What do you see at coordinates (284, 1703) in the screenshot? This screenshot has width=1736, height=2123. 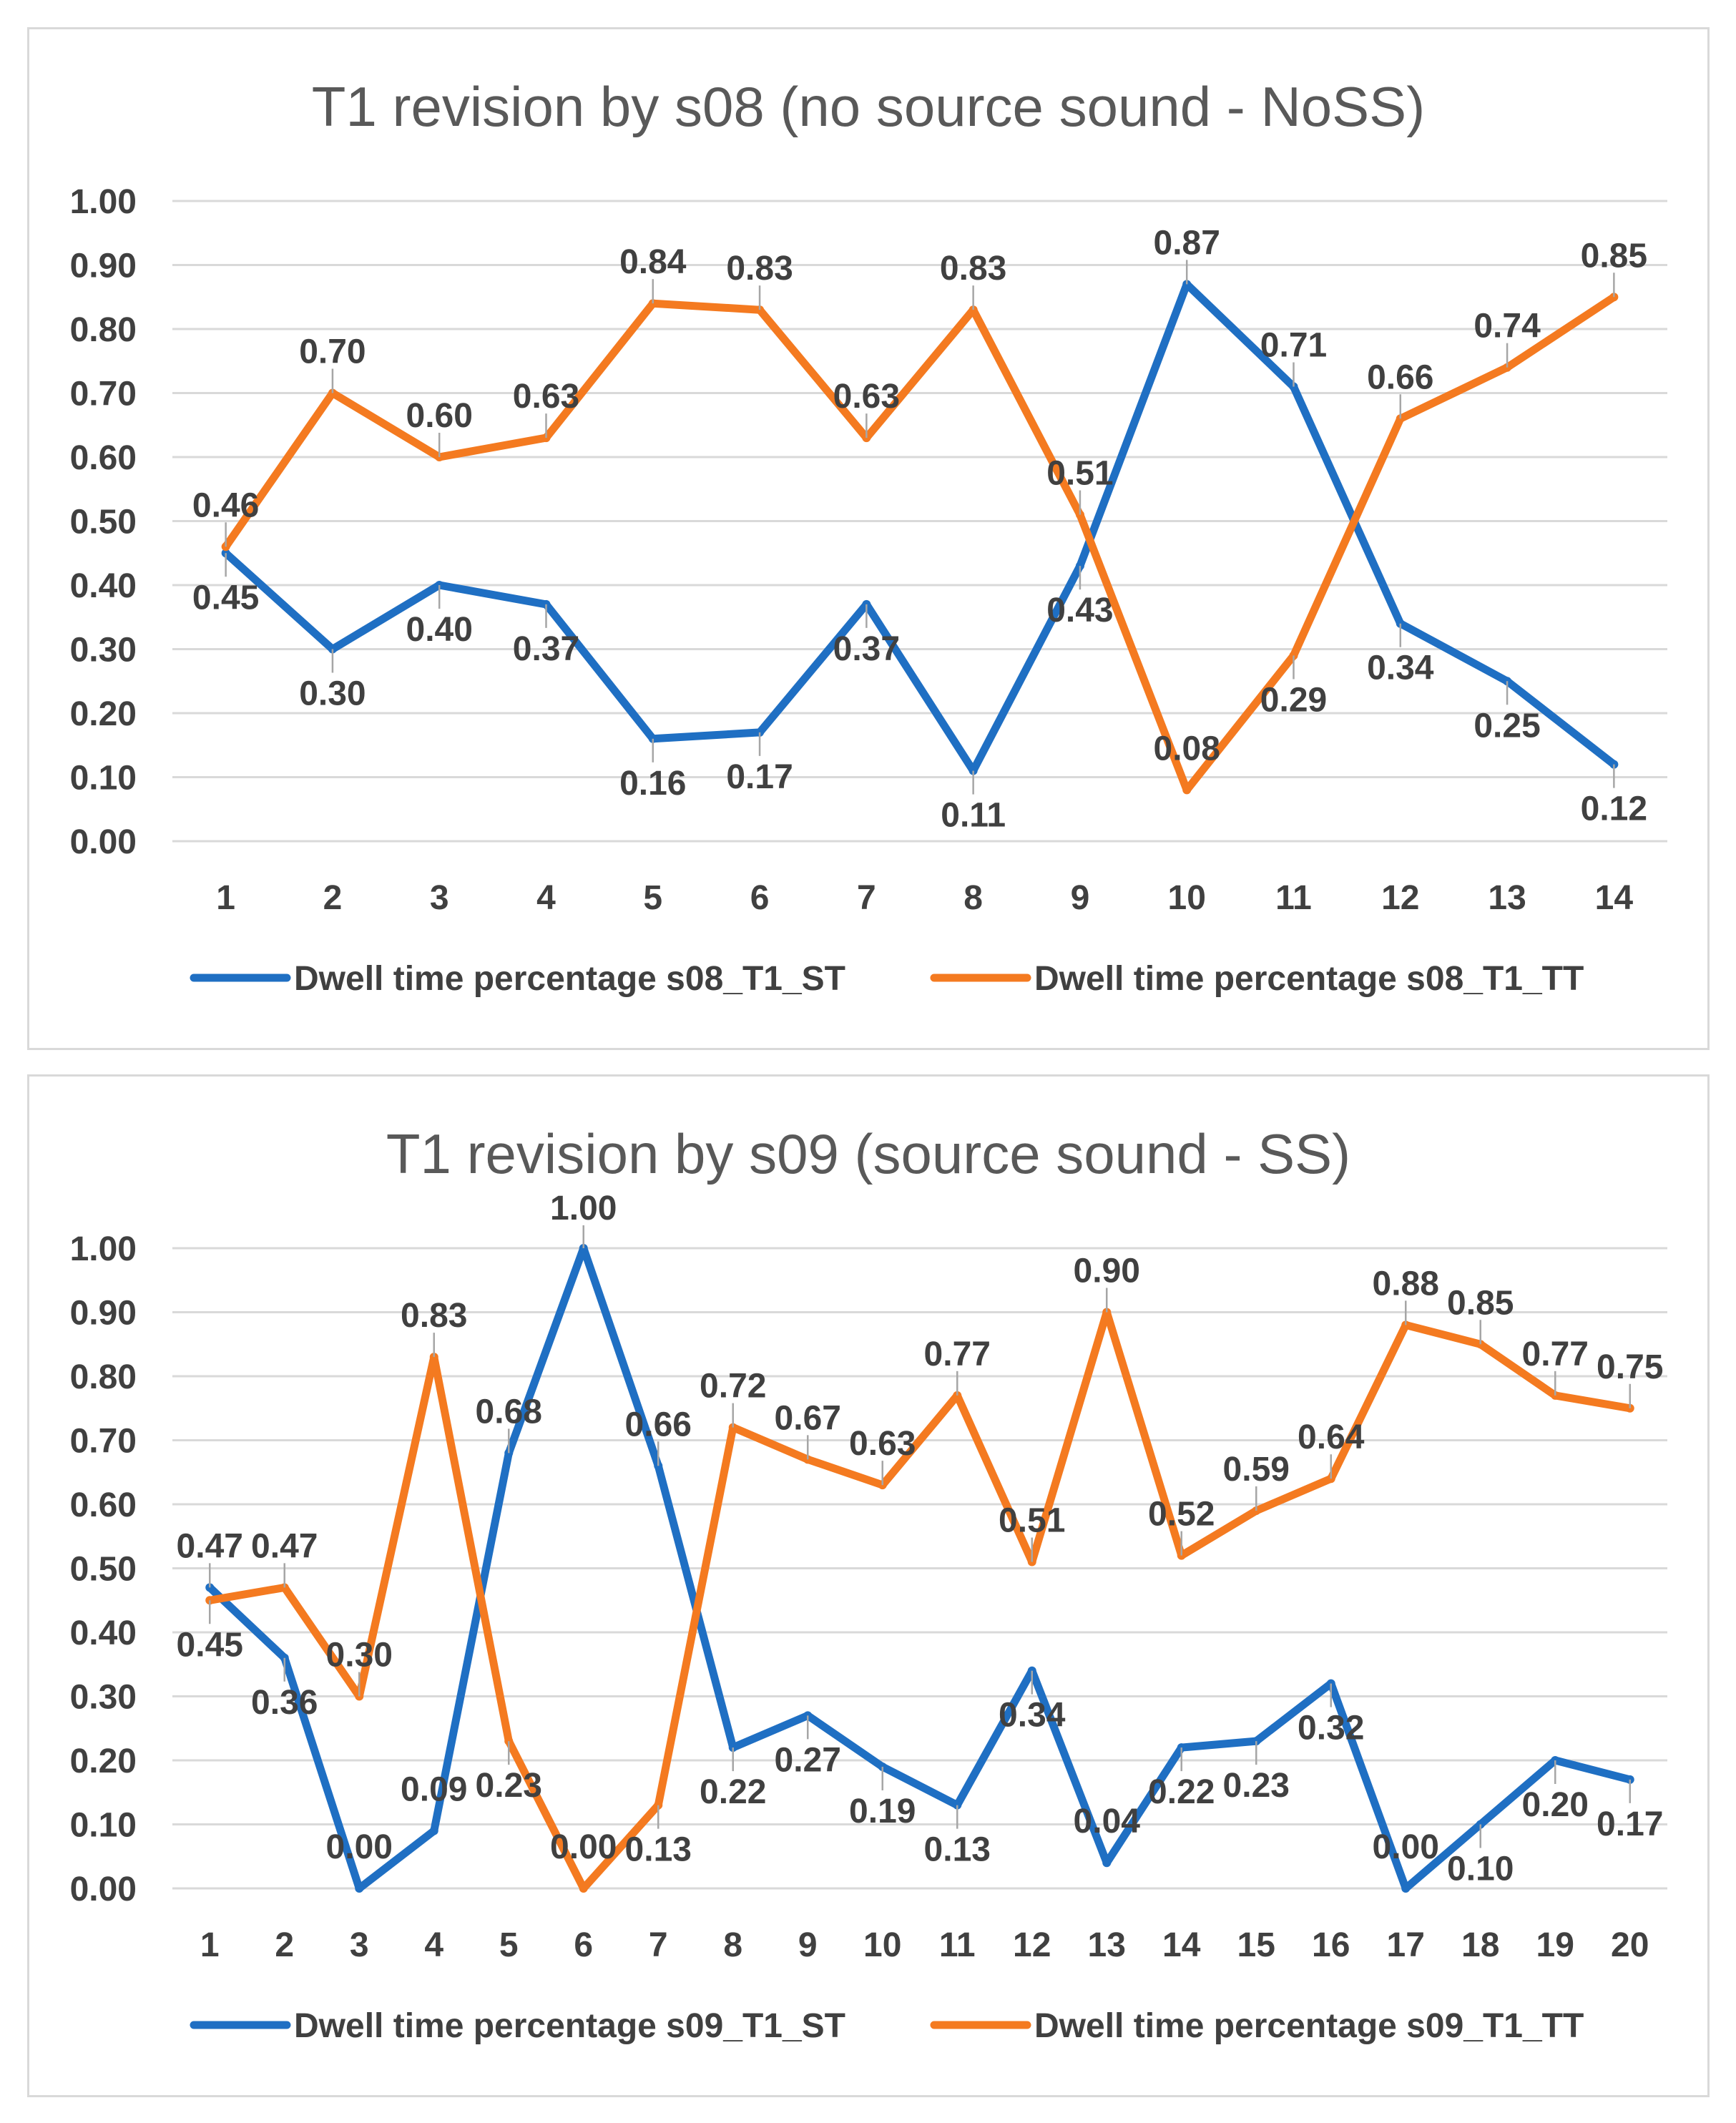 I see `c1-series-0-label-1: 0.36` at bounding box center [284, 1703].